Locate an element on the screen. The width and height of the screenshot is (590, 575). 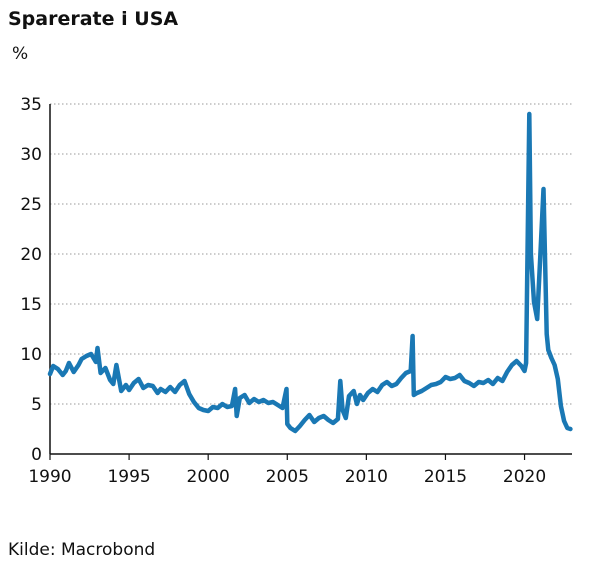
y-axis-unit-label: % is located at coordinates (20, 54).